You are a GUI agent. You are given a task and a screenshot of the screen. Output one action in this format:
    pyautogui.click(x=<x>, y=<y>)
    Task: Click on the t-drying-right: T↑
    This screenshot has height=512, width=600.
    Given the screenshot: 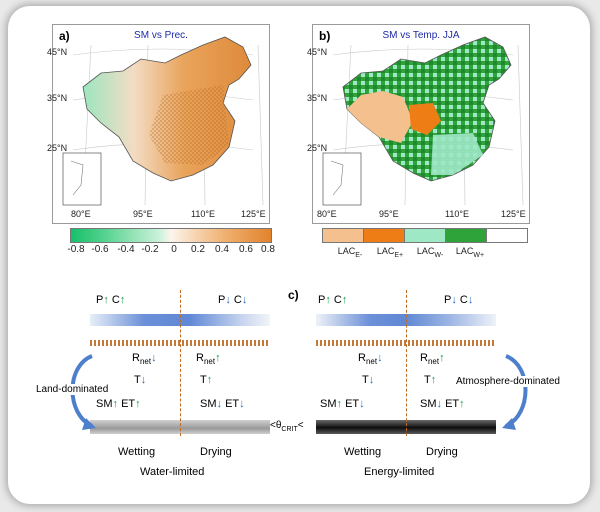 What is the action you would take?
    pyautogui.click(x=430, y=380)
    